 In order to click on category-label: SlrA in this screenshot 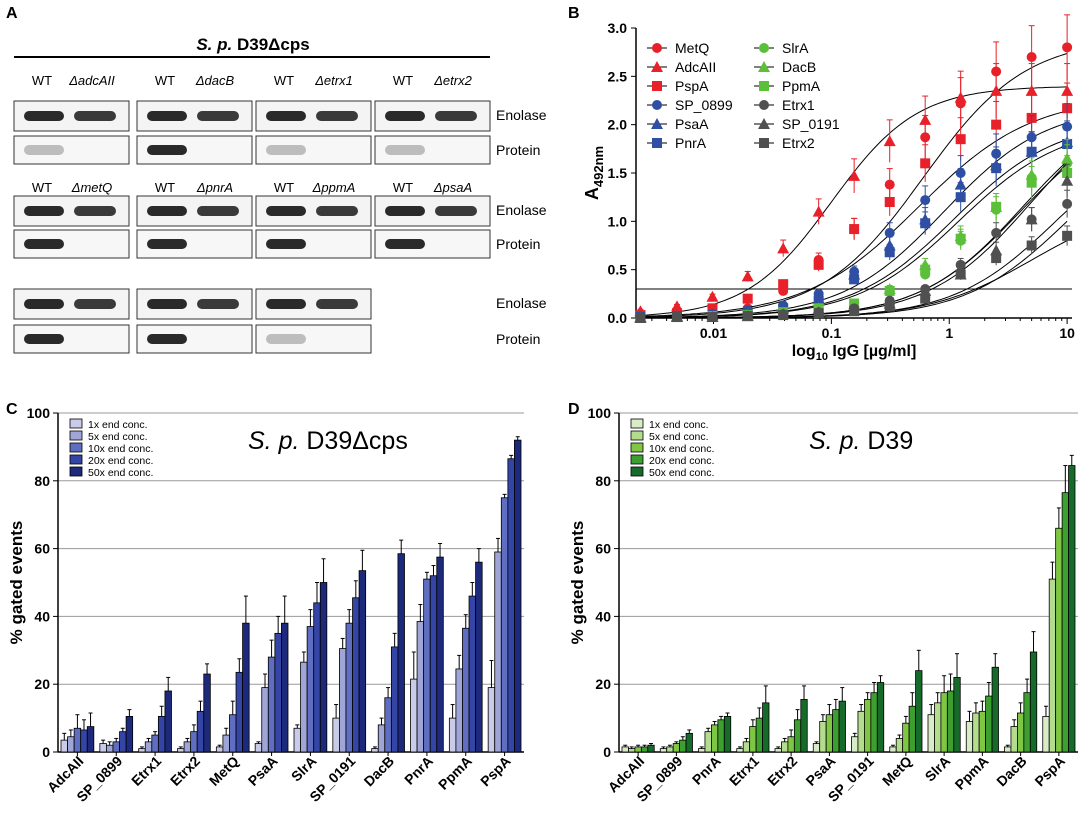, I will do `click(938, 769)`.